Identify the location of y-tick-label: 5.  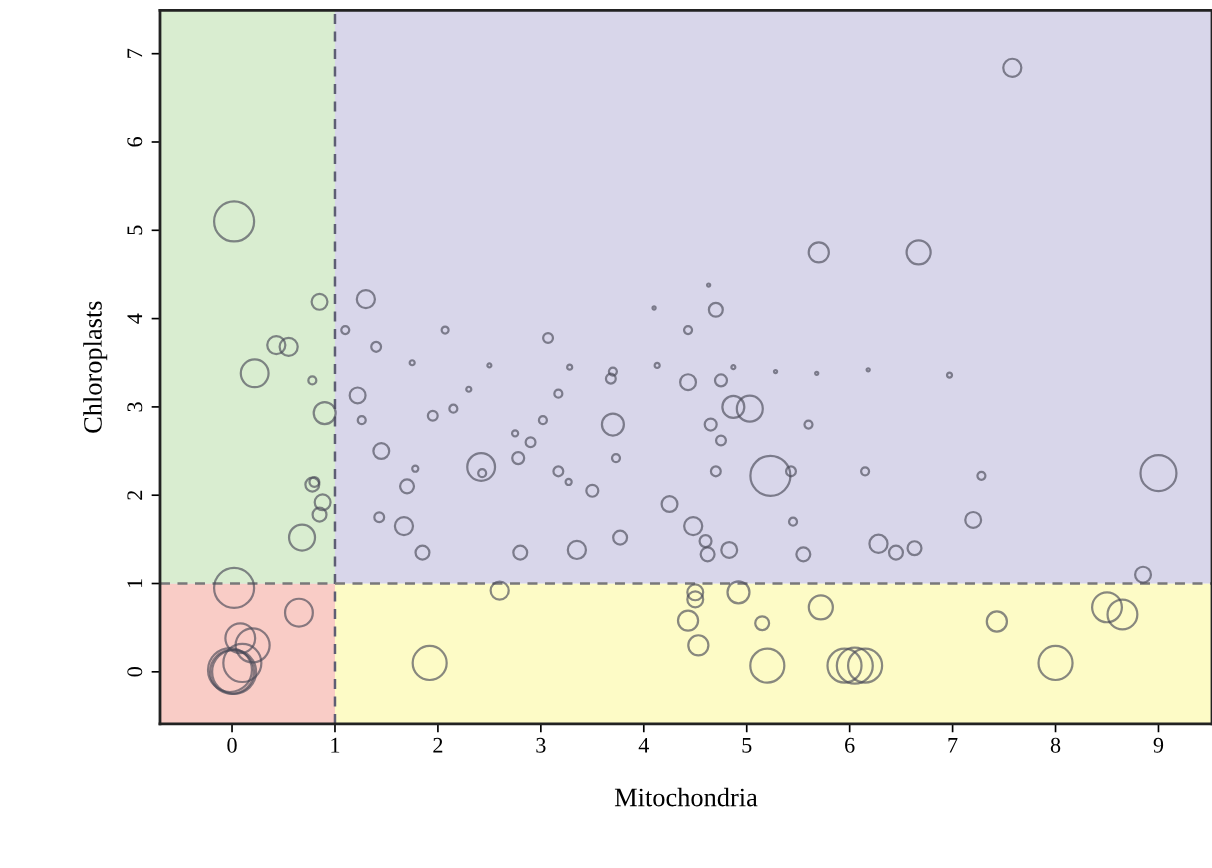
(135, 230).